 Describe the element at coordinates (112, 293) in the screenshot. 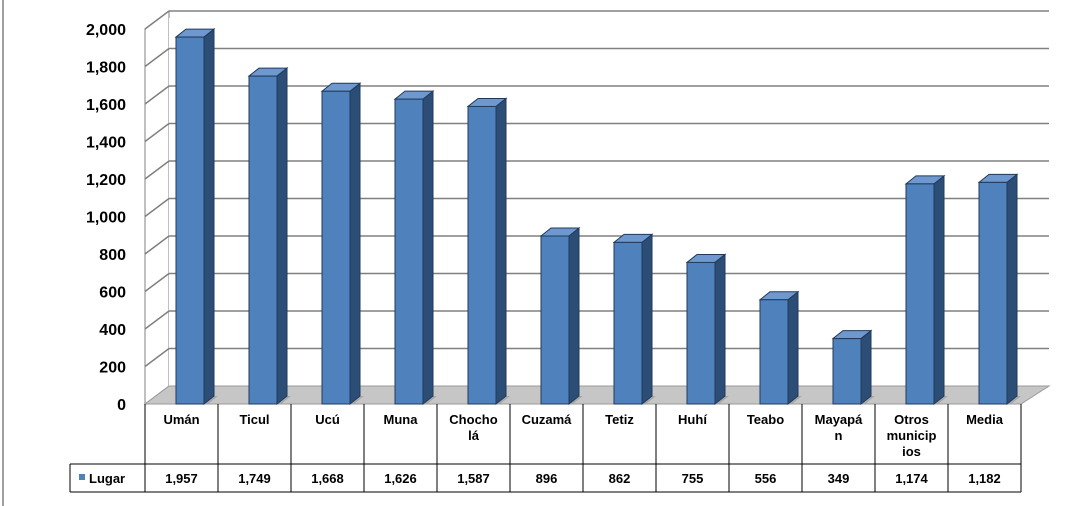

I see `y-tick-label: 600` at that location.